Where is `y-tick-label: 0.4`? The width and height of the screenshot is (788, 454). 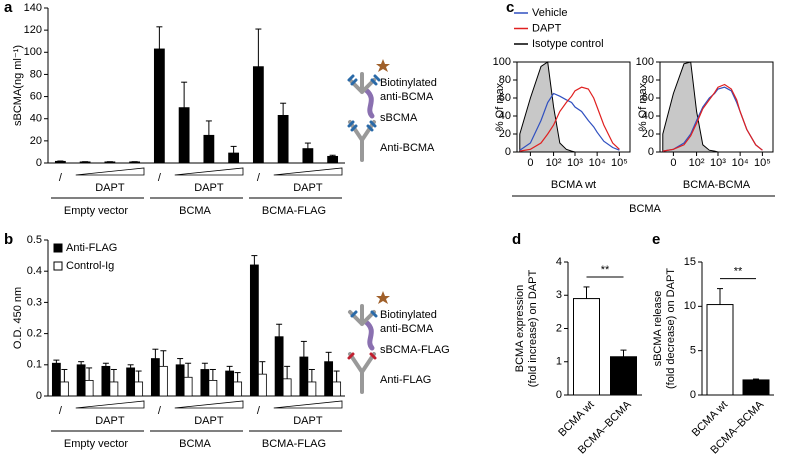 y-tick-label: 0.4 is located at coordinates (34, 271).